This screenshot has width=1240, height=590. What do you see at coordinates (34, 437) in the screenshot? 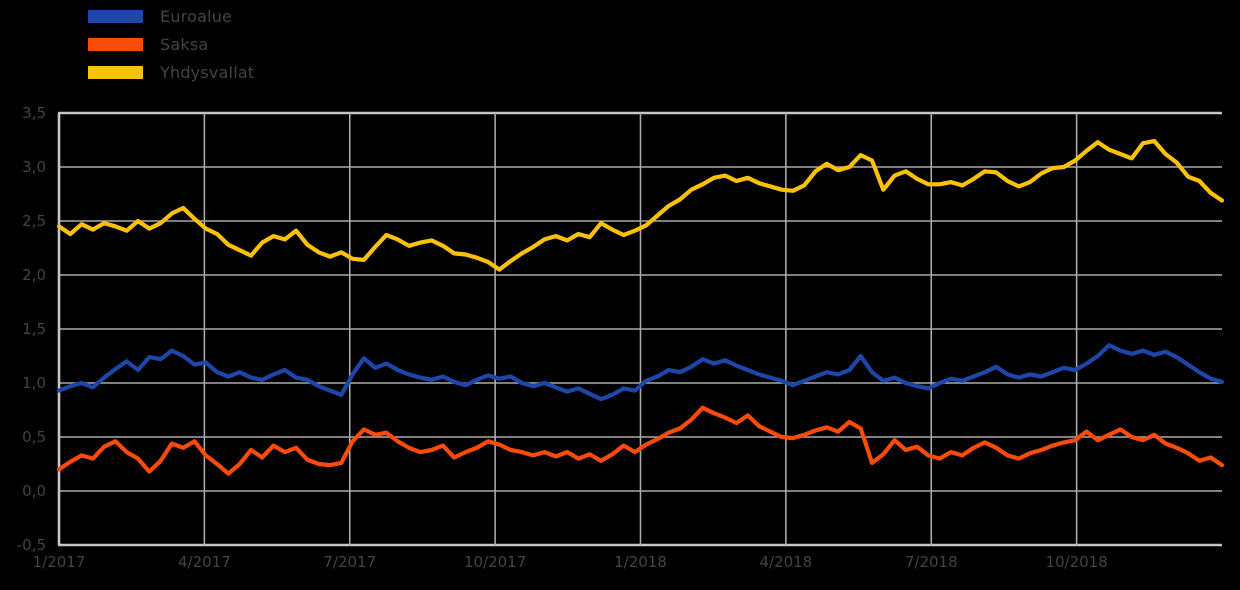
I see `y-tick-label: 0,5` at bounding box center [34, 437].